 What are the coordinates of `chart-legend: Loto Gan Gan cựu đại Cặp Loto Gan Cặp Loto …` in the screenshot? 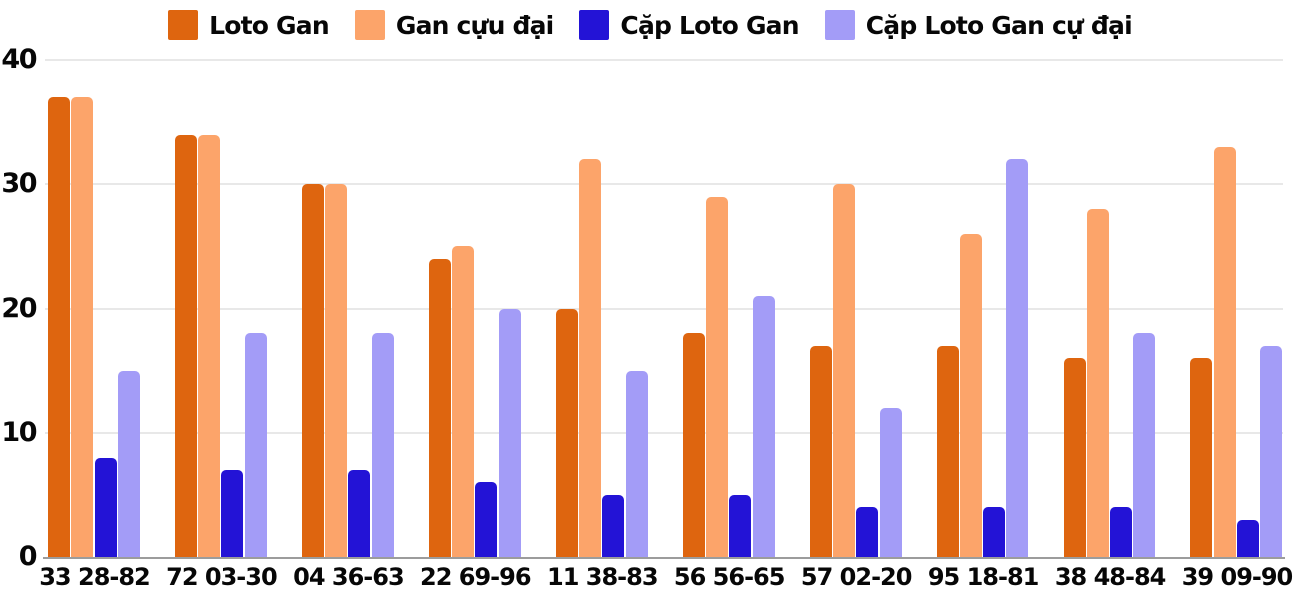 It's located at (650, 25).